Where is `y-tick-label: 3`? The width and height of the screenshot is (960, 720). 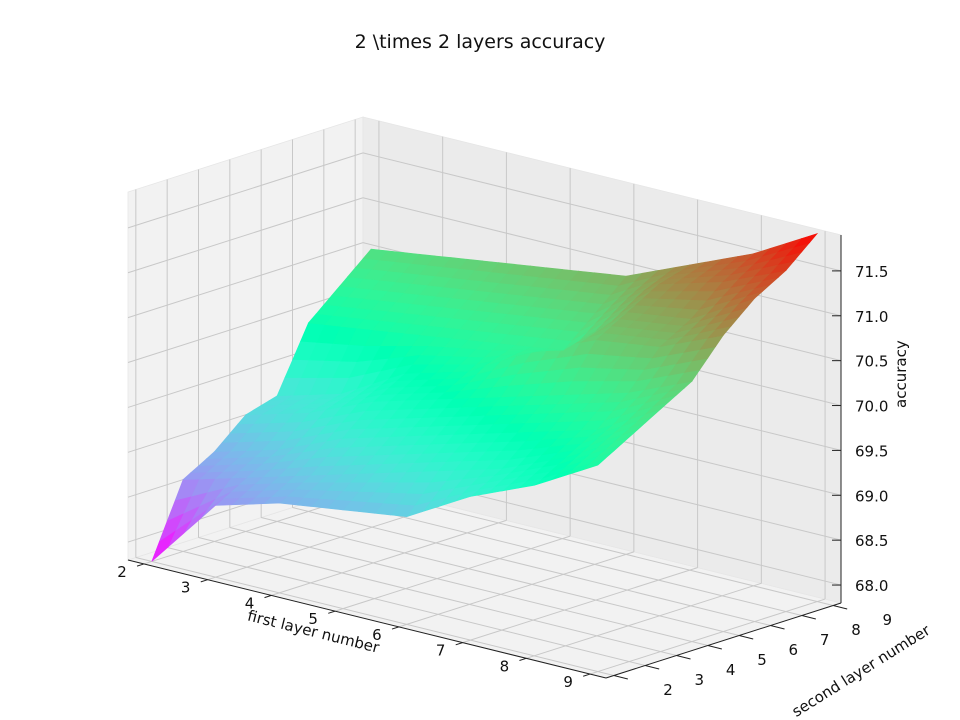
y-tick-label: 3 is located at coordinates (700, 680).